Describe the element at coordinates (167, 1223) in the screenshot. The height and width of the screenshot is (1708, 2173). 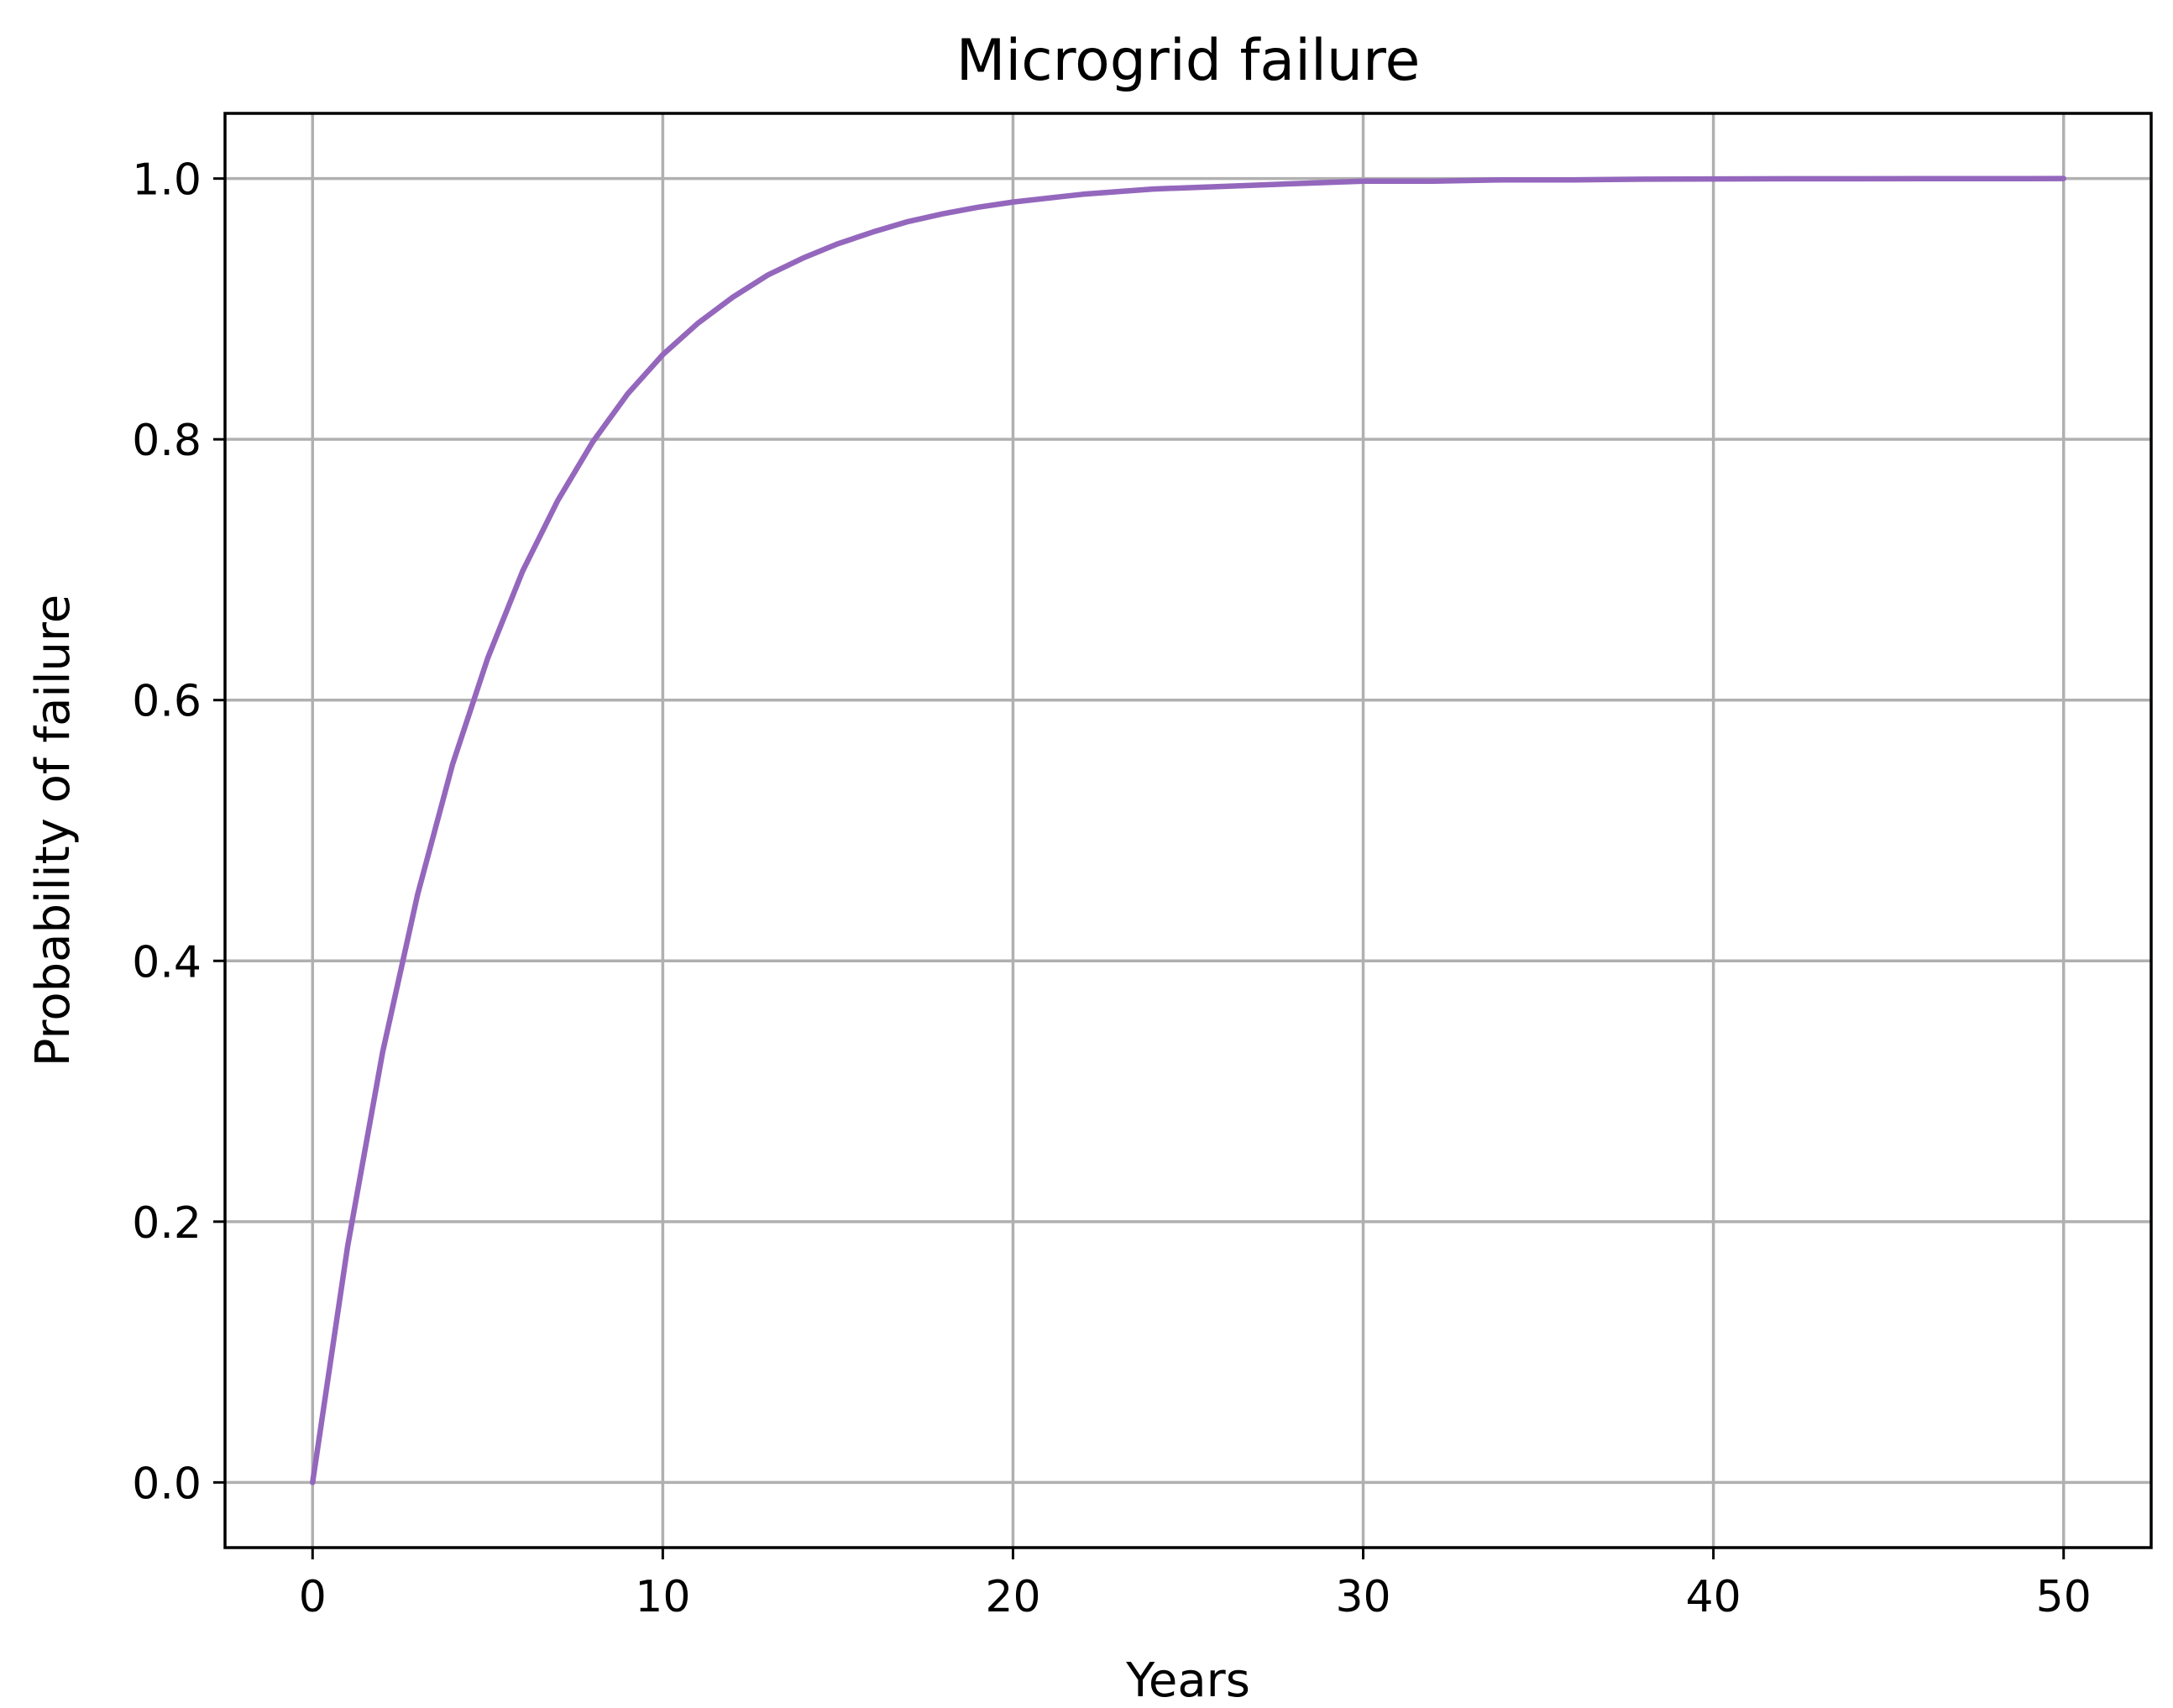
I see `y-tick-label: 0.2` at that location.